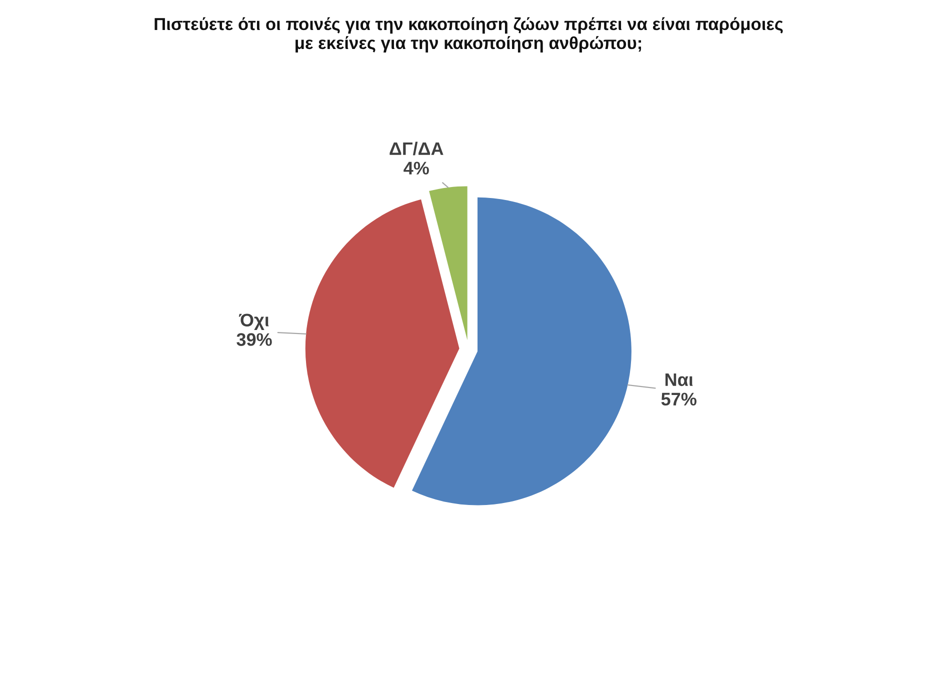 This screenshot has height=689, width=937. Describe the element at coordinates (417, 149) in the screenshot. I see `slice-label: ΔΓ/ΔΑ` at that location.